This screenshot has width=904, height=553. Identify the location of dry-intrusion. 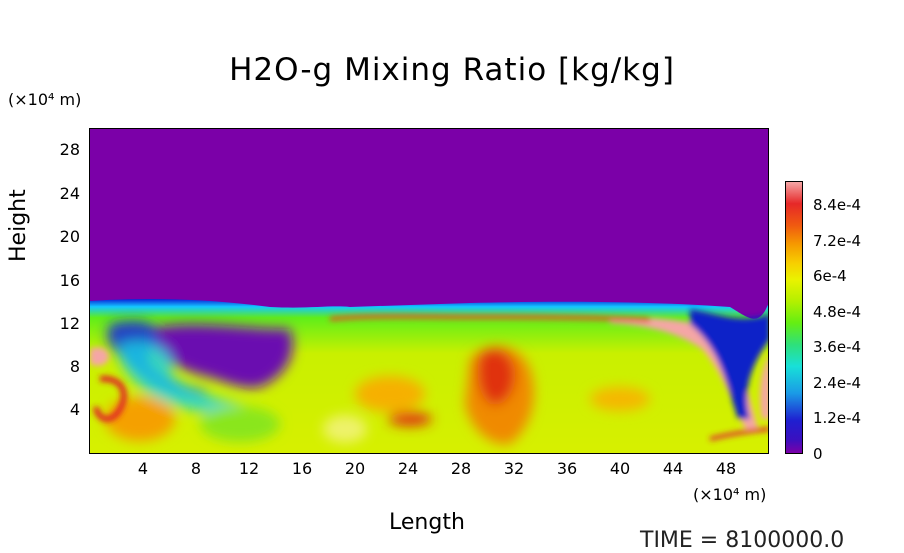
(221, 356).